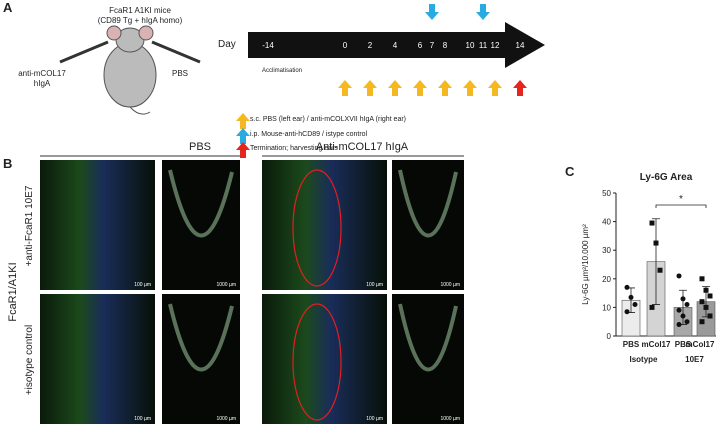 The image size is (716, 445). Describe the element at coordinates (362, 147) in the screenshot. I see `column-header: Anti-mCOL17 hIgA` at that location.